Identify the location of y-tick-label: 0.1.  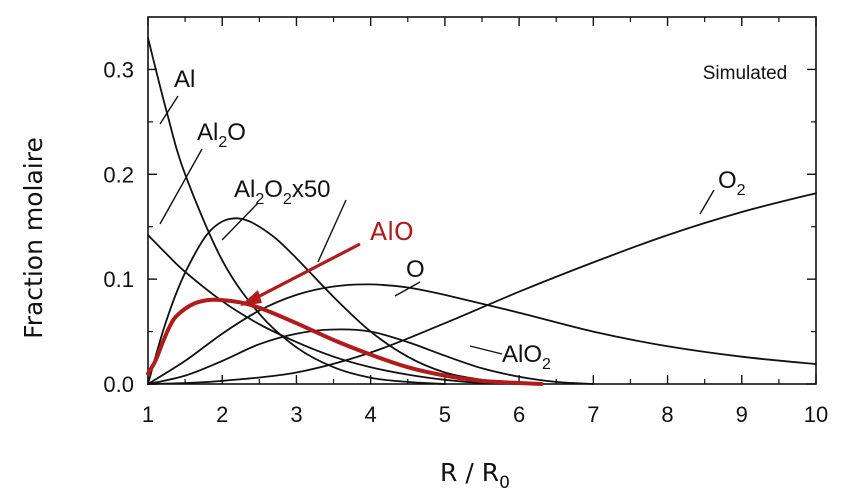
(118, 279).